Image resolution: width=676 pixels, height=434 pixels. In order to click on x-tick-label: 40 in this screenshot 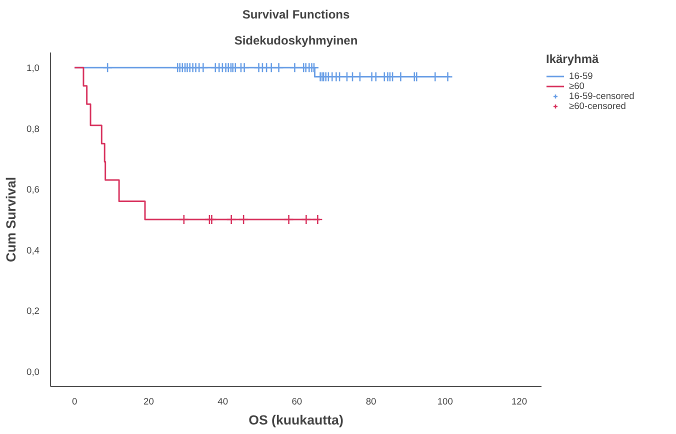, I will do `click(223, 401)`.